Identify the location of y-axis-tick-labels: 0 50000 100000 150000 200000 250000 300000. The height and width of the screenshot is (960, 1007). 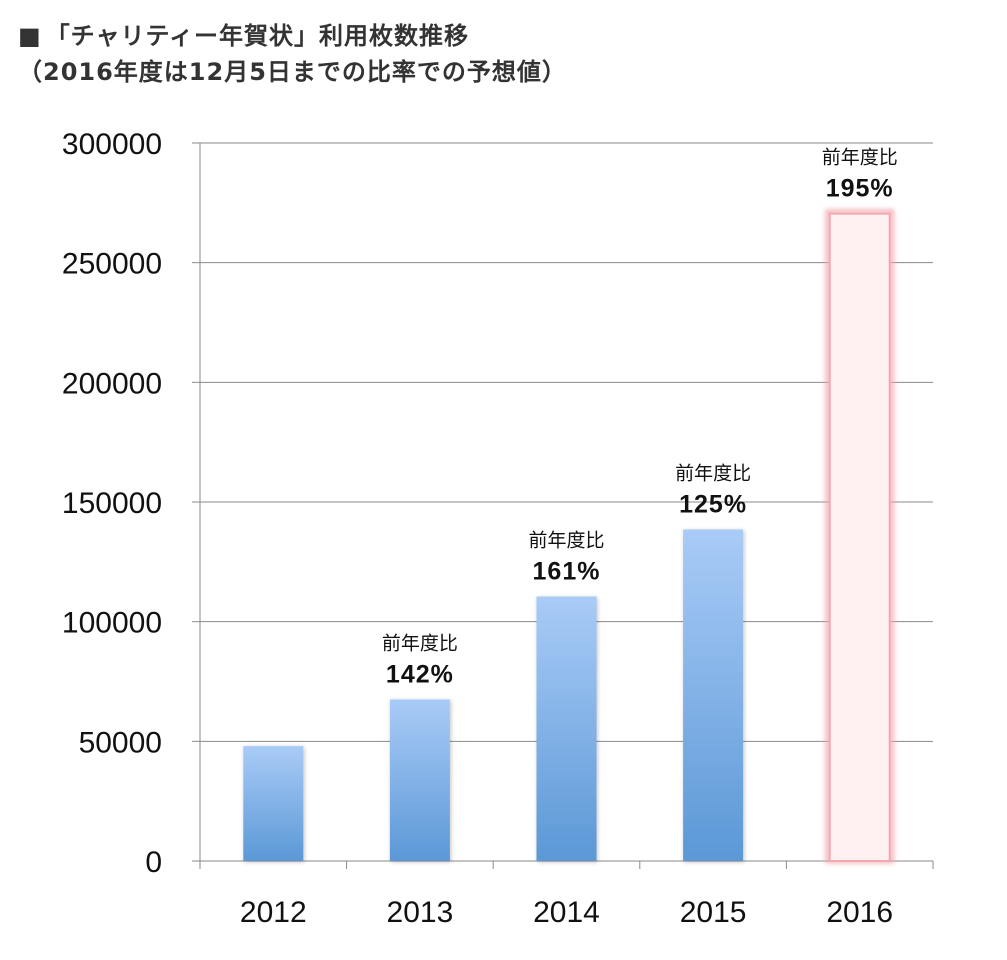
(112, 503).